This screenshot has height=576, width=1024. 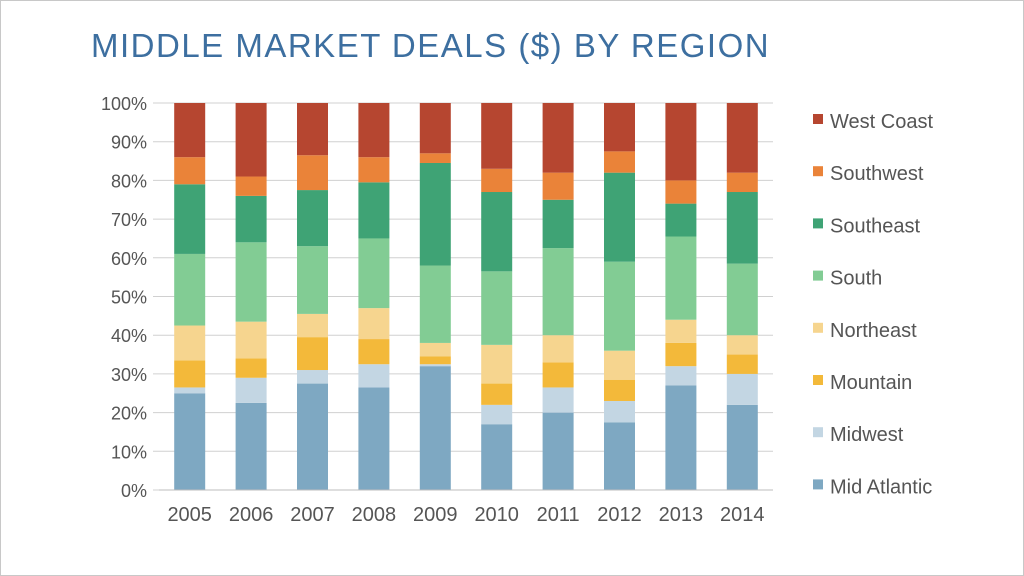 What do you see at coordinates (619, 515) in the screenshot?
I see `x-category-label: 2012` at bounding box center [619, 515].